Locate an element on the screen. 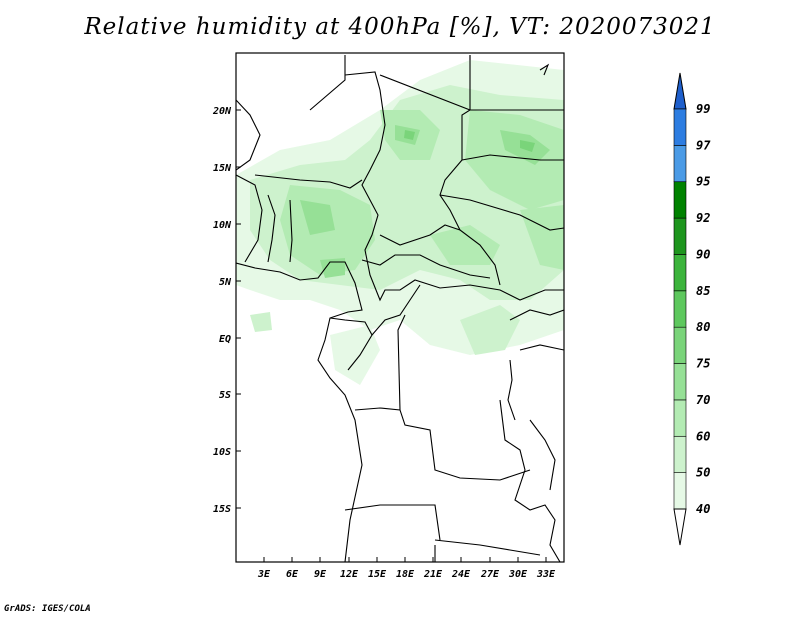 The image size is (800, 618). lon-label: 6E is located at coordinates (292, 574).